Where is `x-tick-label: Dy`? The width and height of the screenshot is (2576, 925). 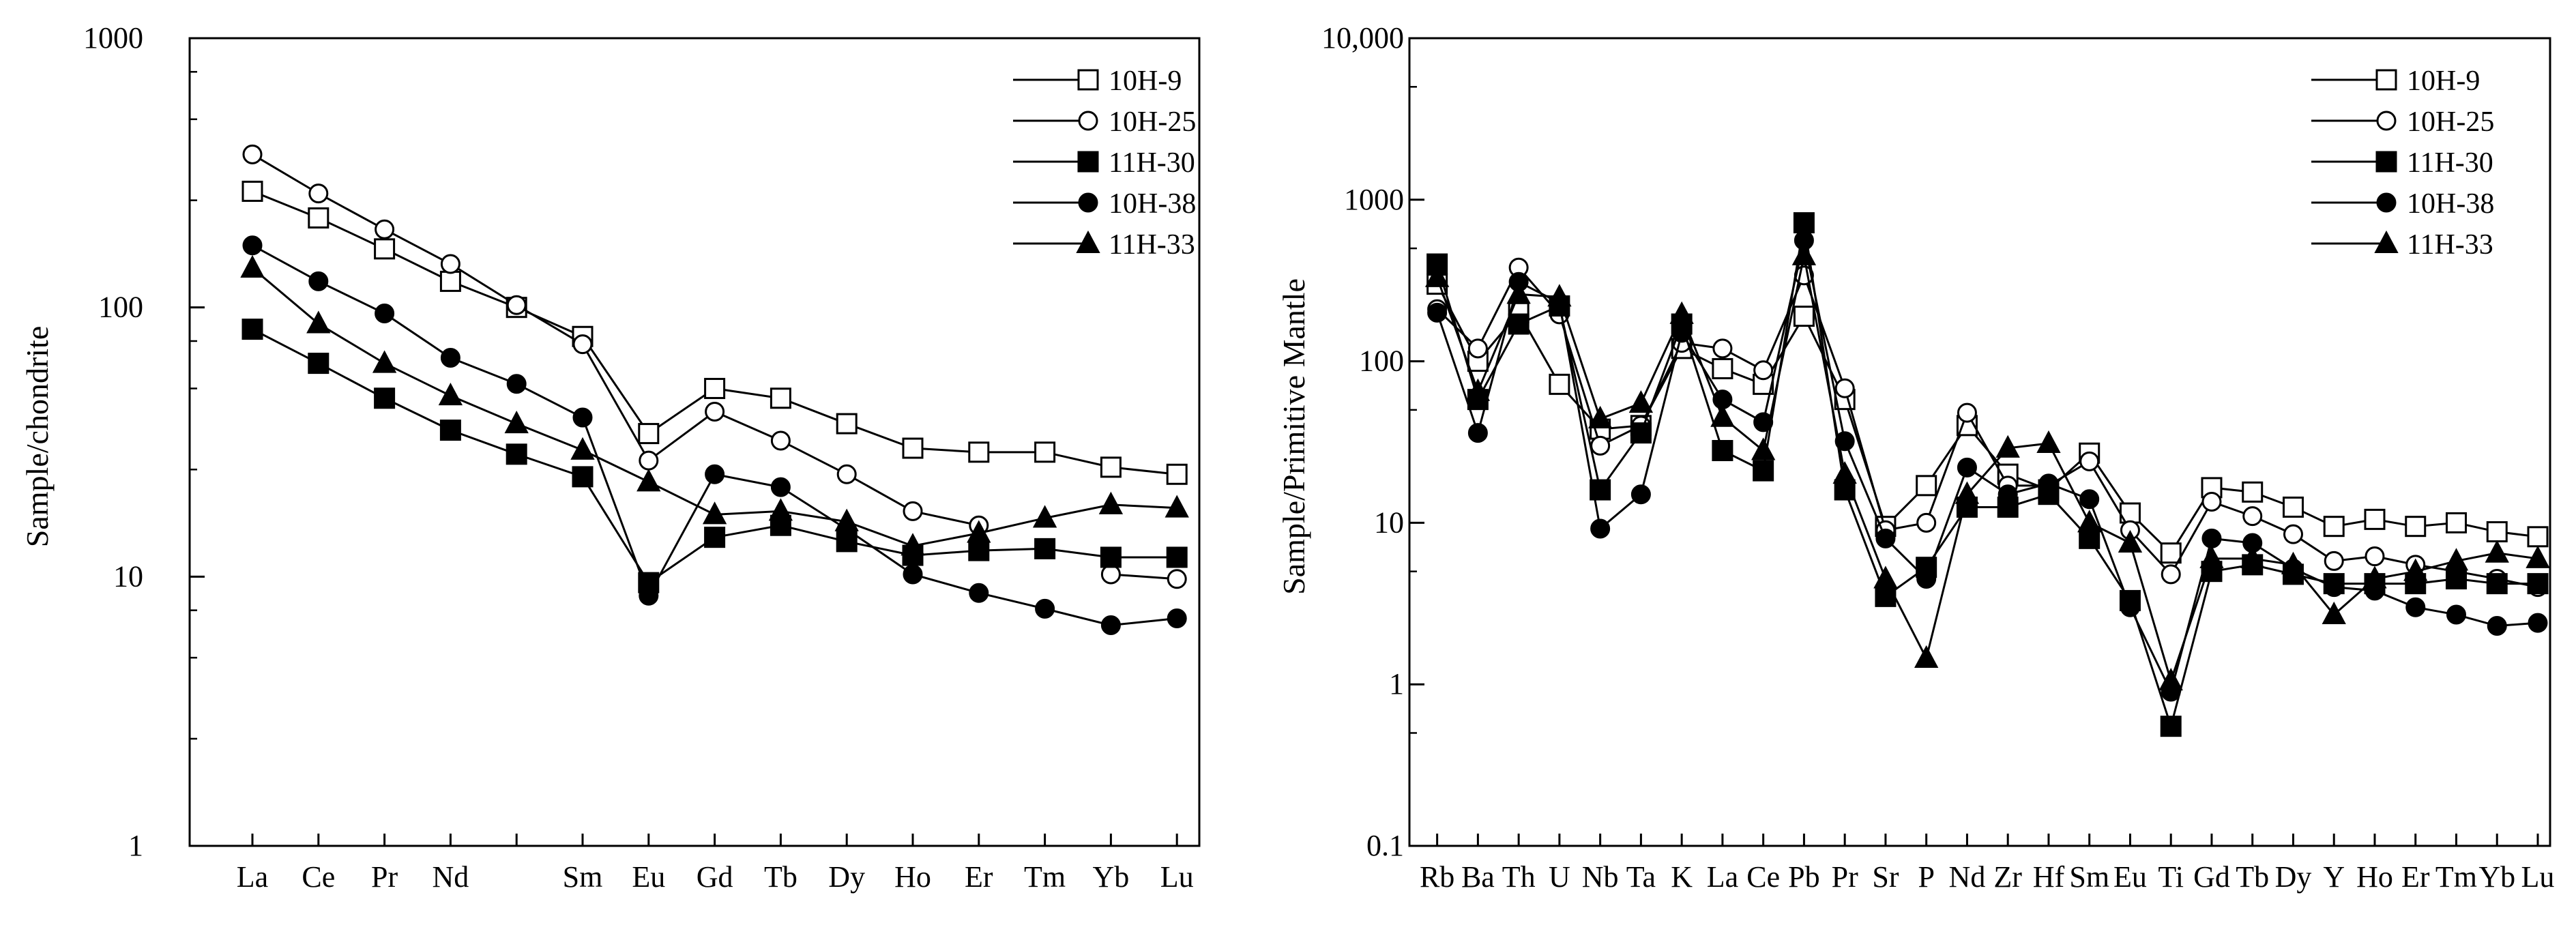 x-tick-label: Dy is located at coordinates (847, 877).